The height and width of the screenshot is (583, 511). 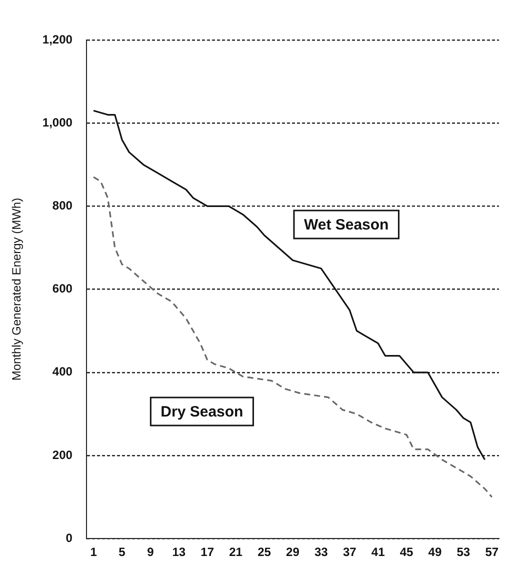 What do you see at coordinates (17, 289) in the screenshot?
I see `y-axis-title: Monthly Generated Energy (MWh)` at bounding box center [17, 289].